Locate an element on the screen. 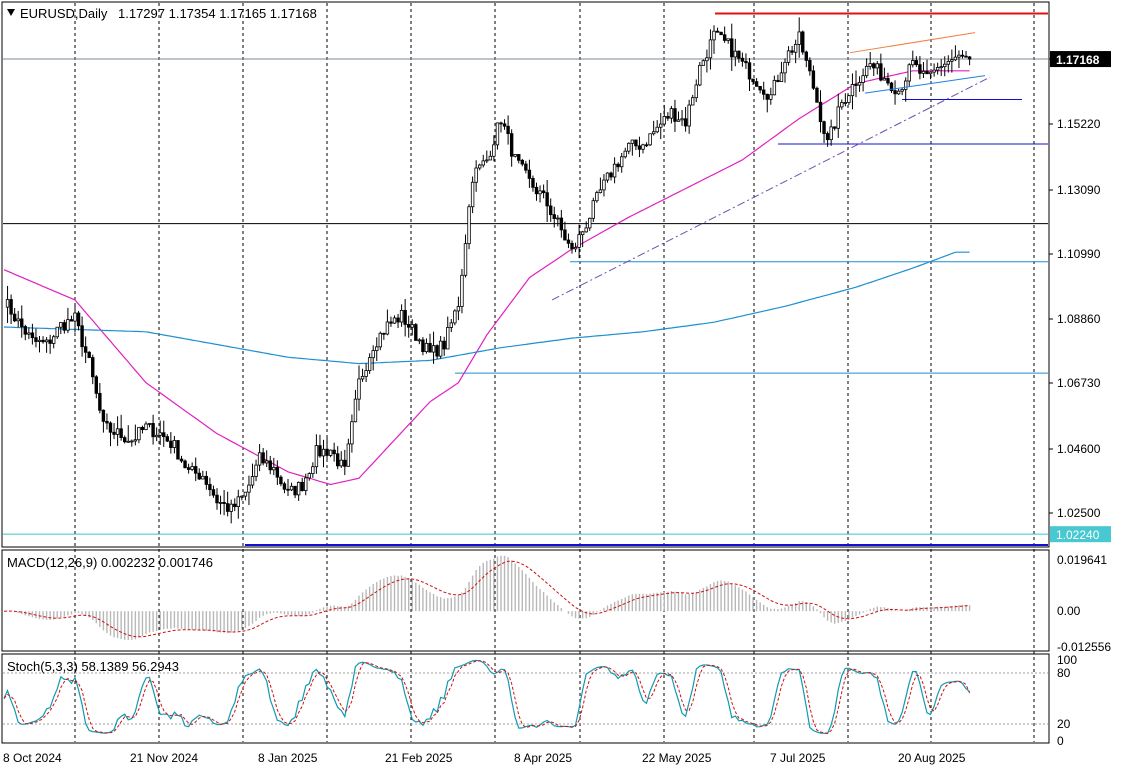  stoch-panel is located at coordinates (525, 698).